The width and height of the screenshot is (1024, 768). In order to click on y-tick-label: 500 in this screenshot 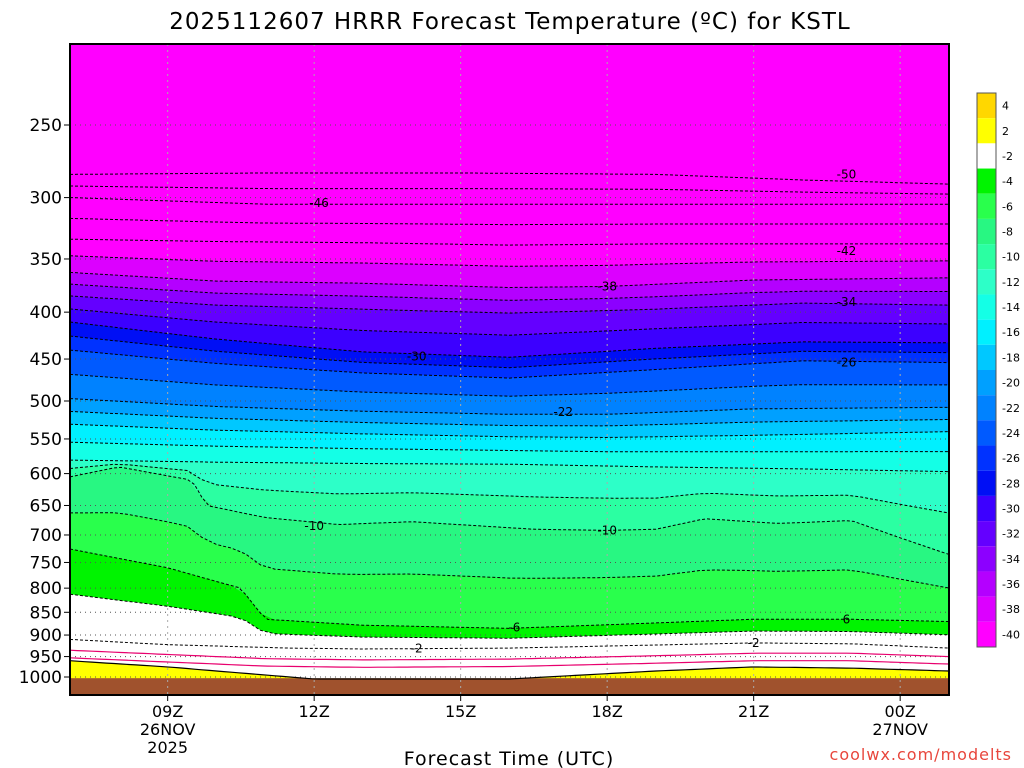, I will do `click(46, 402)`.